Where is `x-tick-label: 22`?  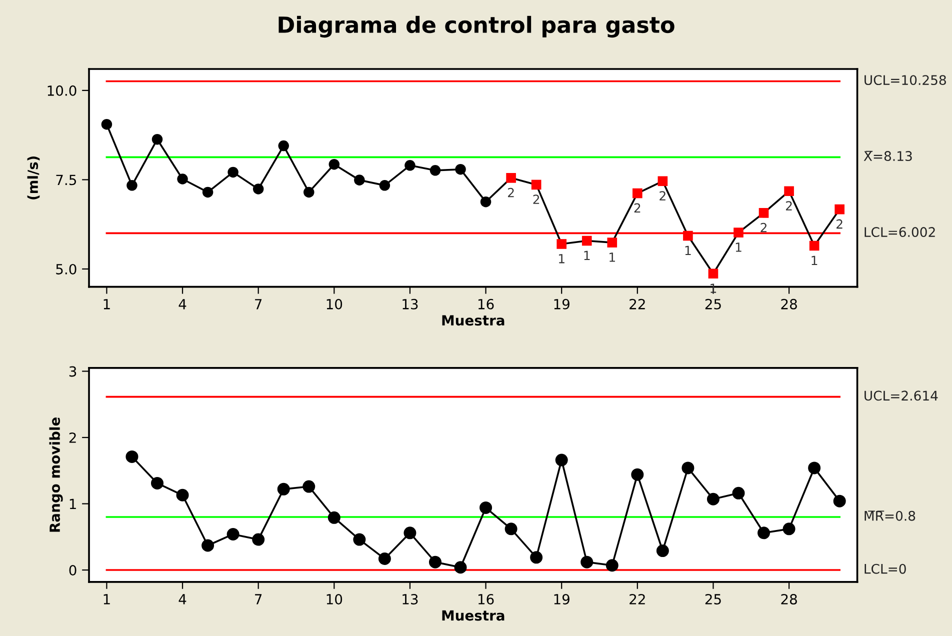
x-tick-label: 22 is located at coordinates (637, 304).